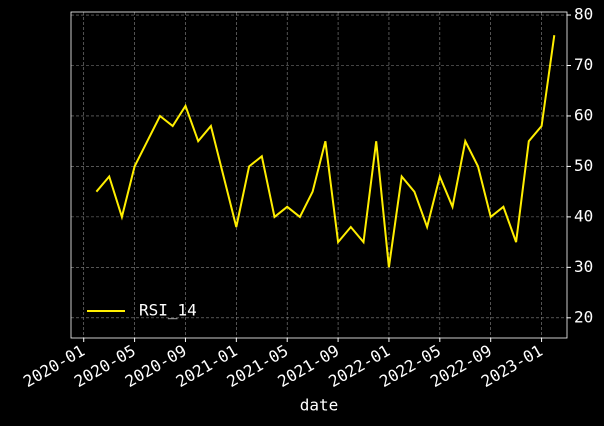 The height and width of the screenshot is (426, 604). What do you see at coordinates (168, 310) in the screenshot?
I see `legend-label: RSI_14` at bounding box center [168, 310].